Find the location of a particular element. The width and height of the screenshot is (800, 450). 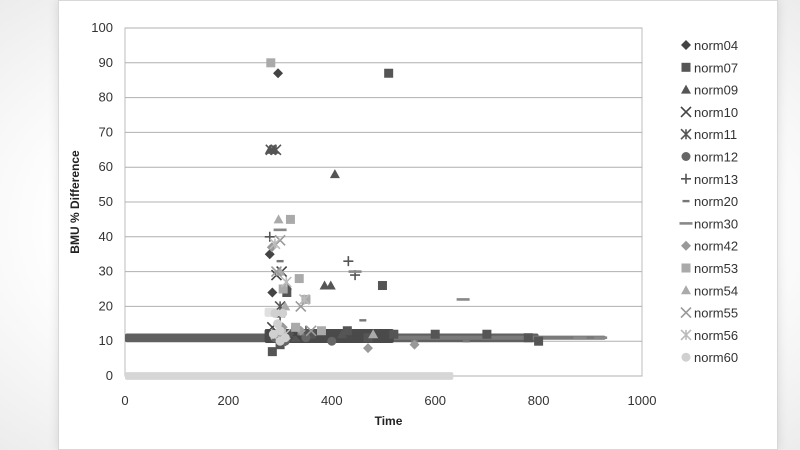

legend-item: norm55 is located at coordinates (709, 313).